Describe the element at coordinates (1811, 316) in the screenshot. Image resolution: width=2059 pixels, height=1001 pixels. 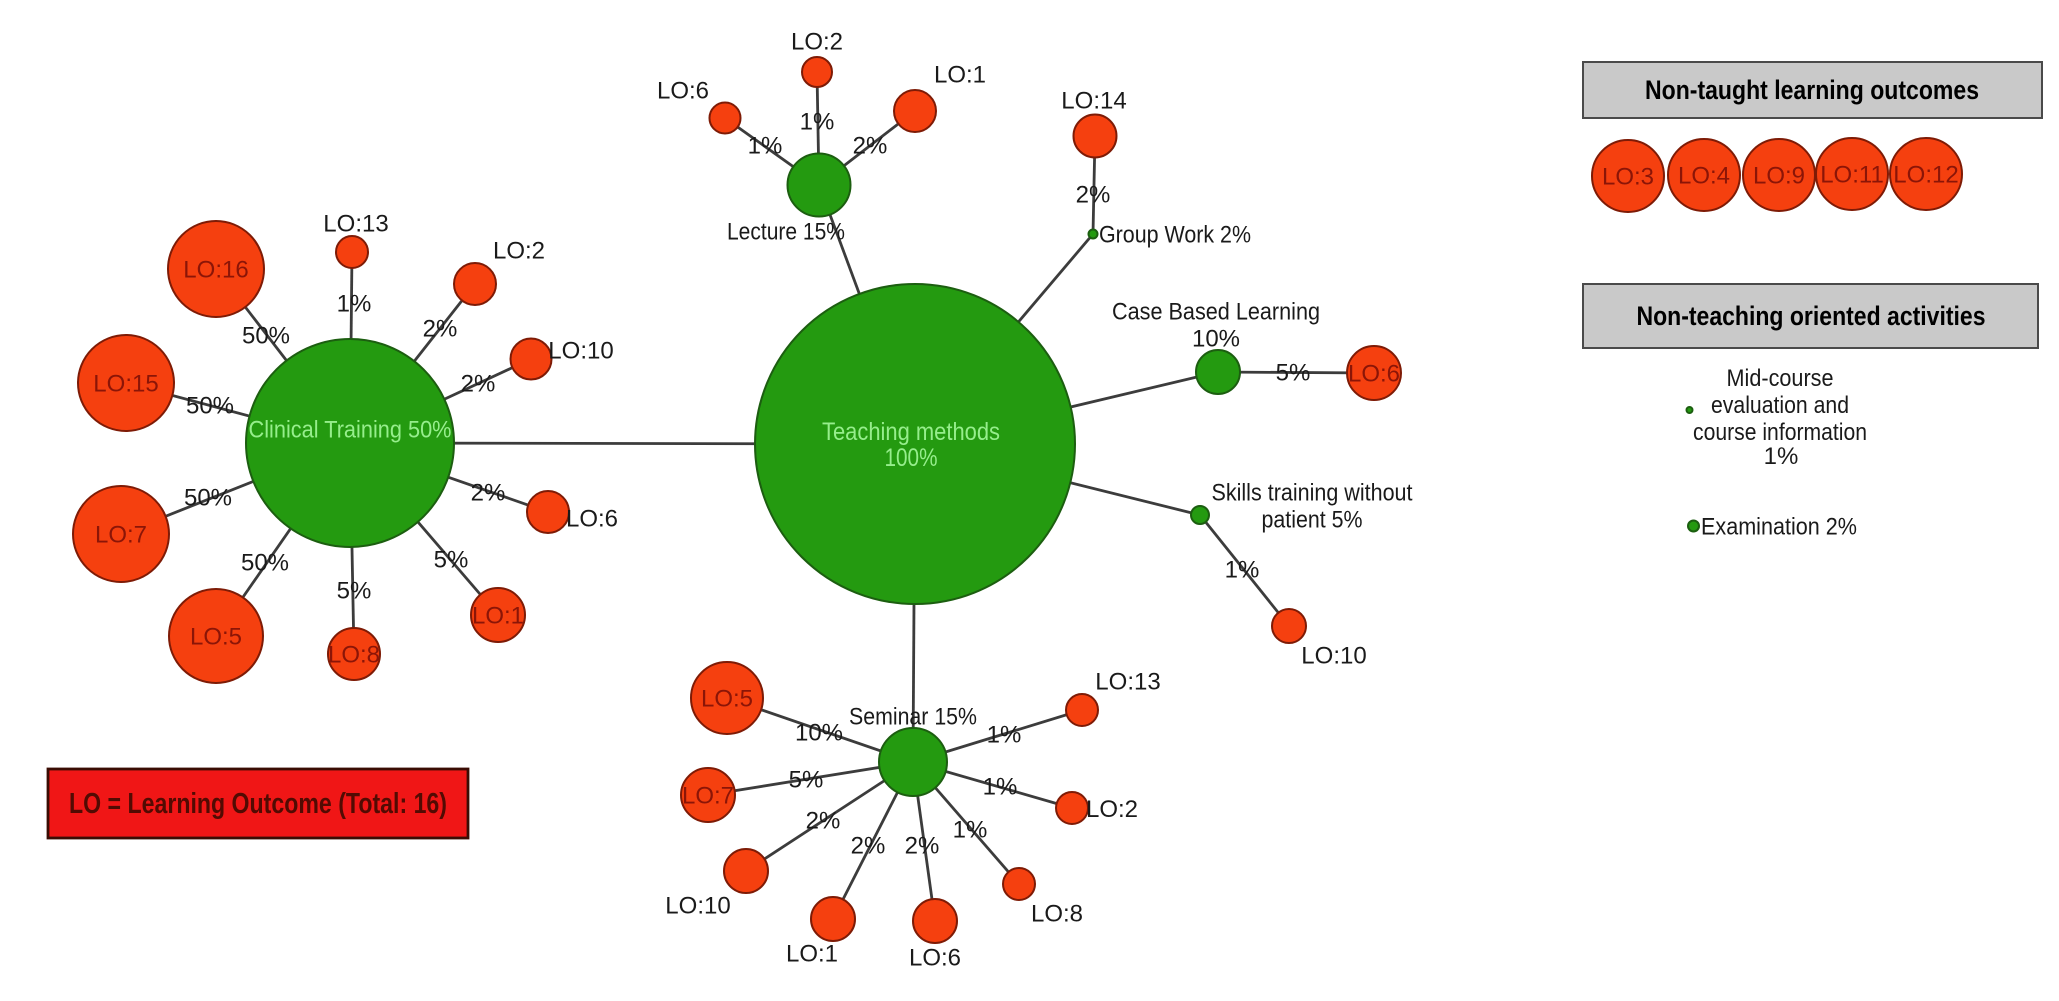
I see `svg-text:Non-teaching oriented activiti: Non-teaching oriented activities` at that location.